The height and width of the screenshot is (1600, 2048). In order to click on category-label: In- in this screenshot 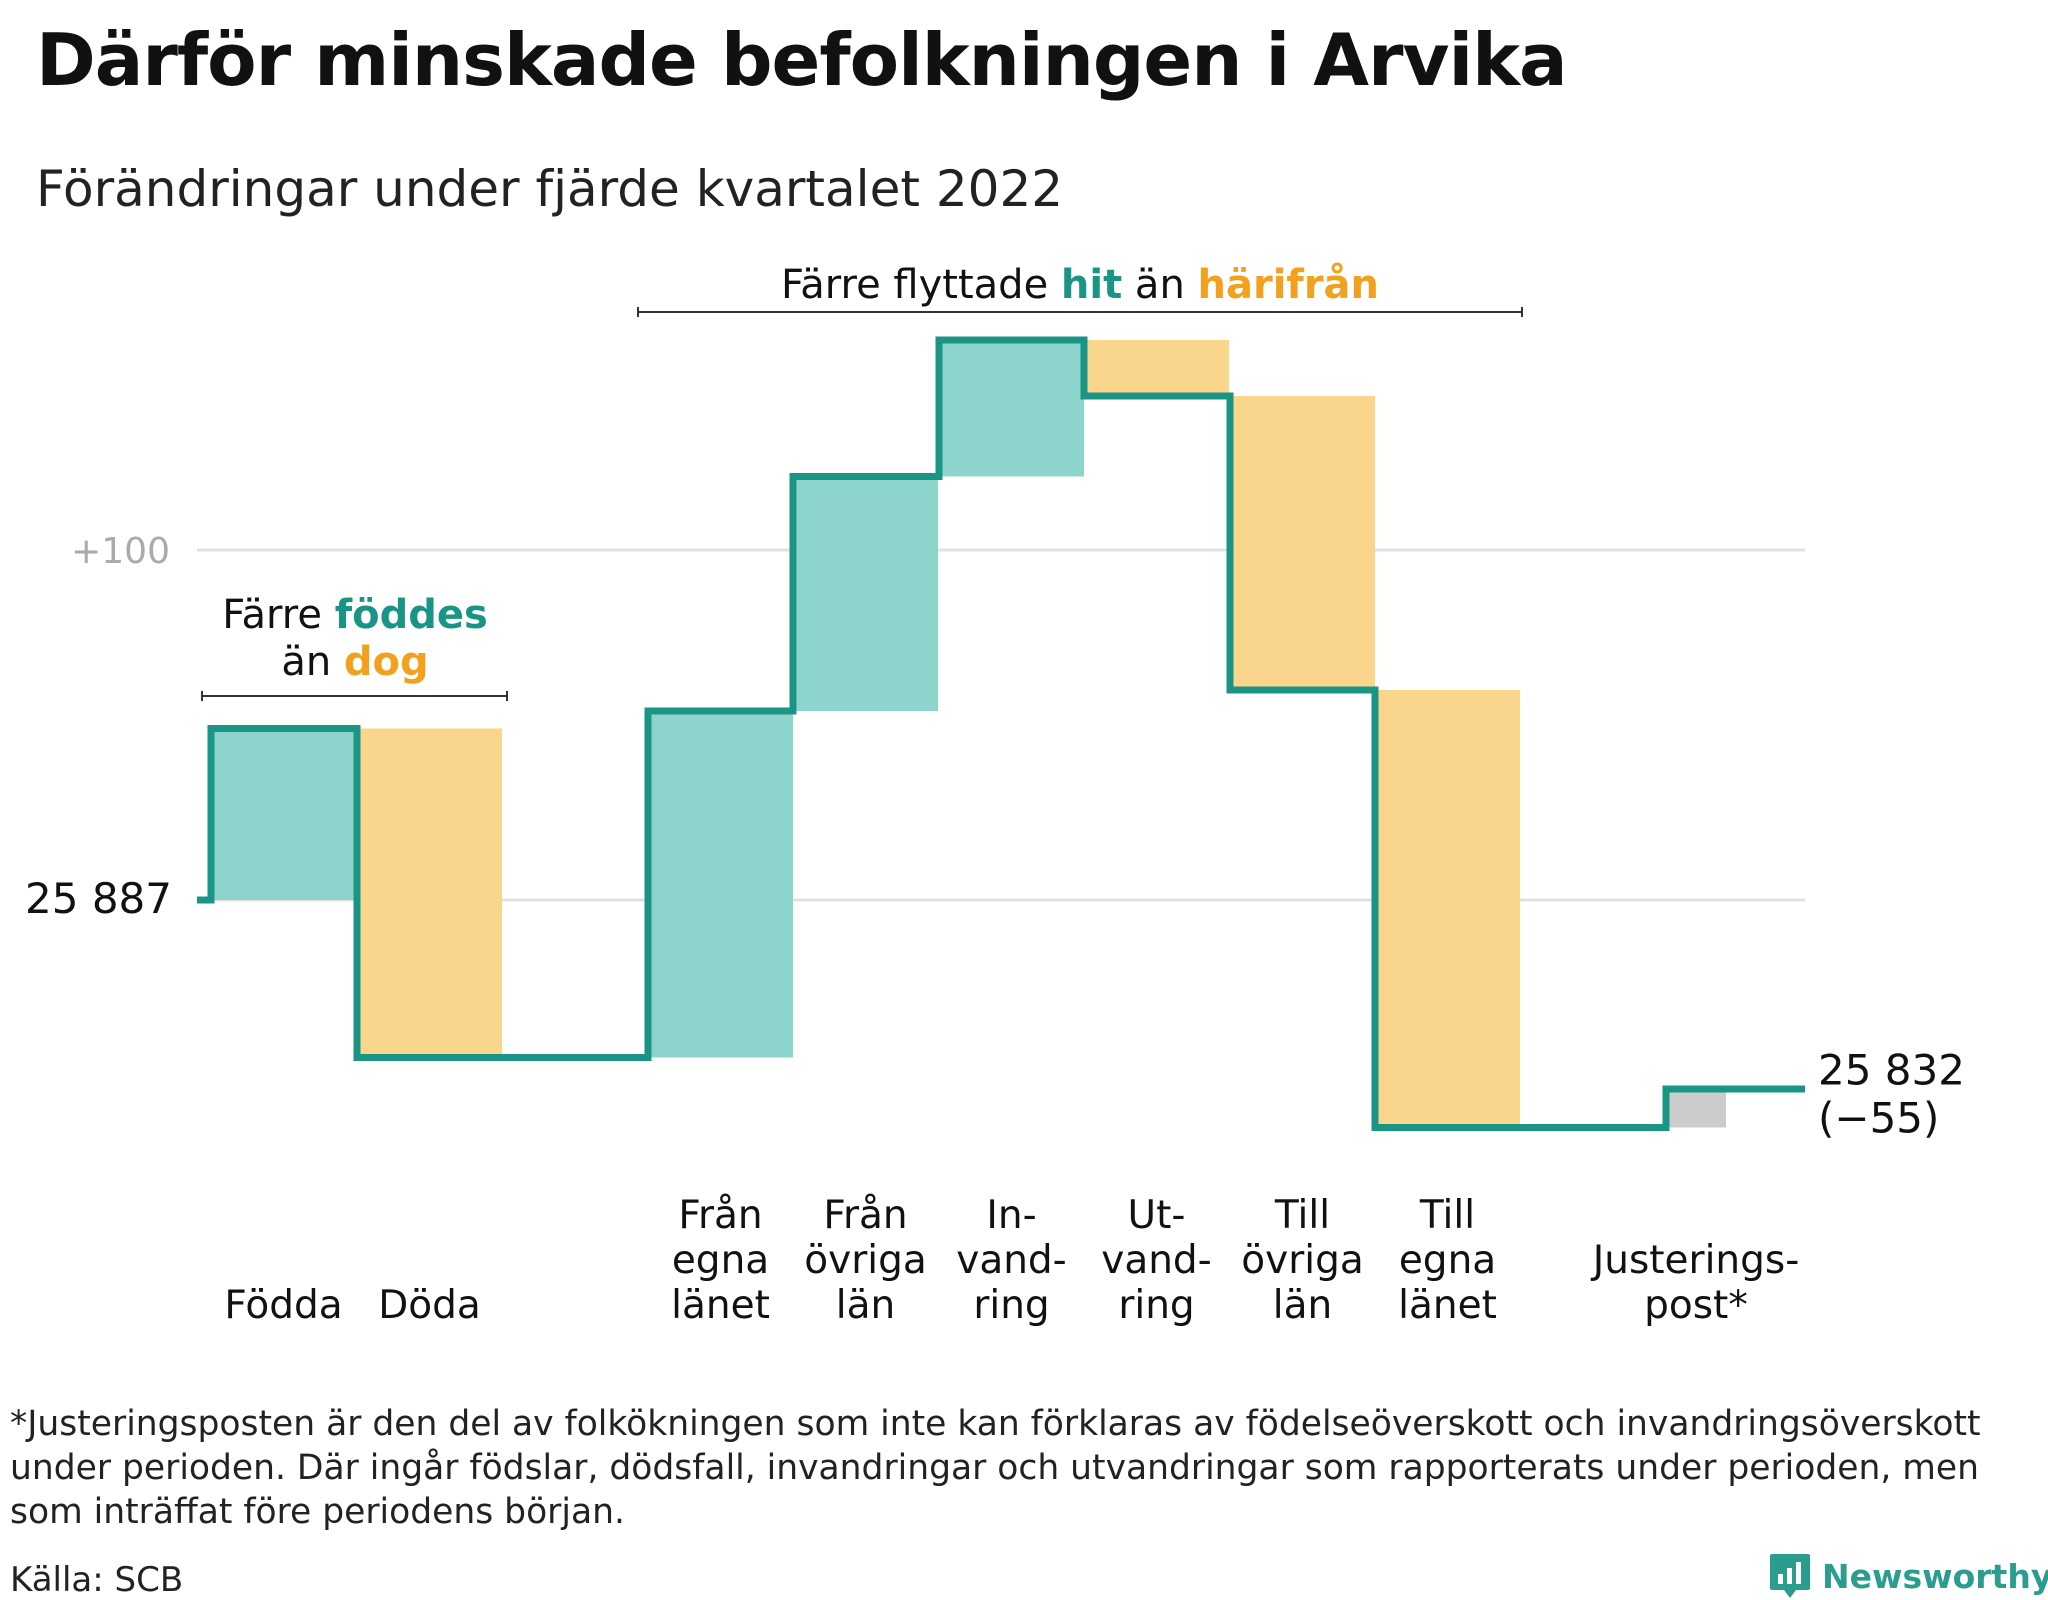, I will do `click(1011, 1215)`.